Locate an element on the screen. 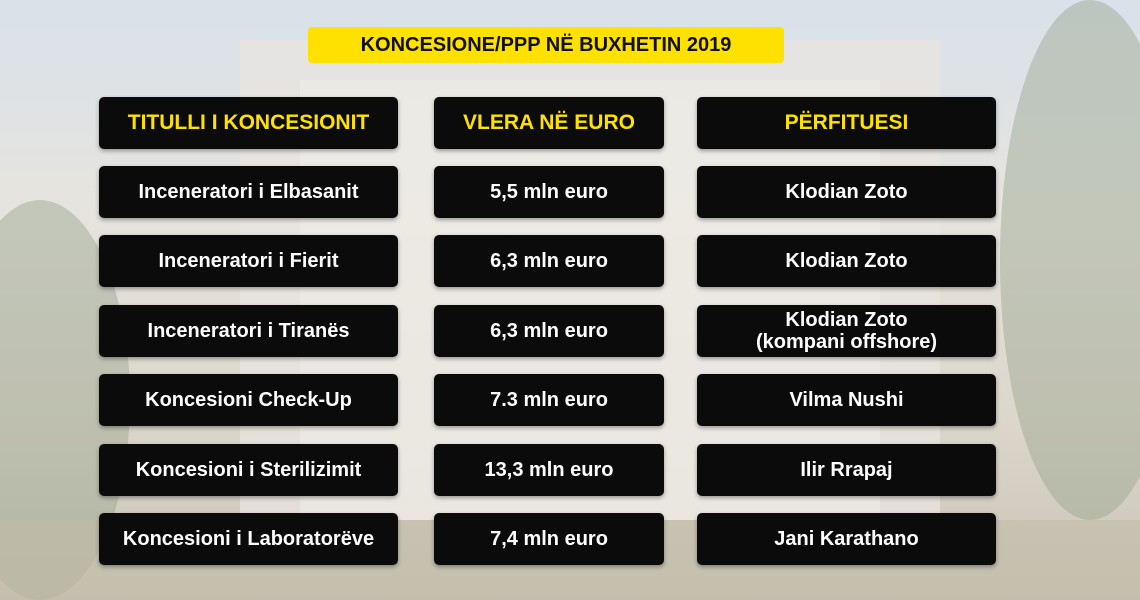 The width and height of the screenshot is (1140, 600). table-cell: 13,3 mln euro is located at coordinates (549, 469).